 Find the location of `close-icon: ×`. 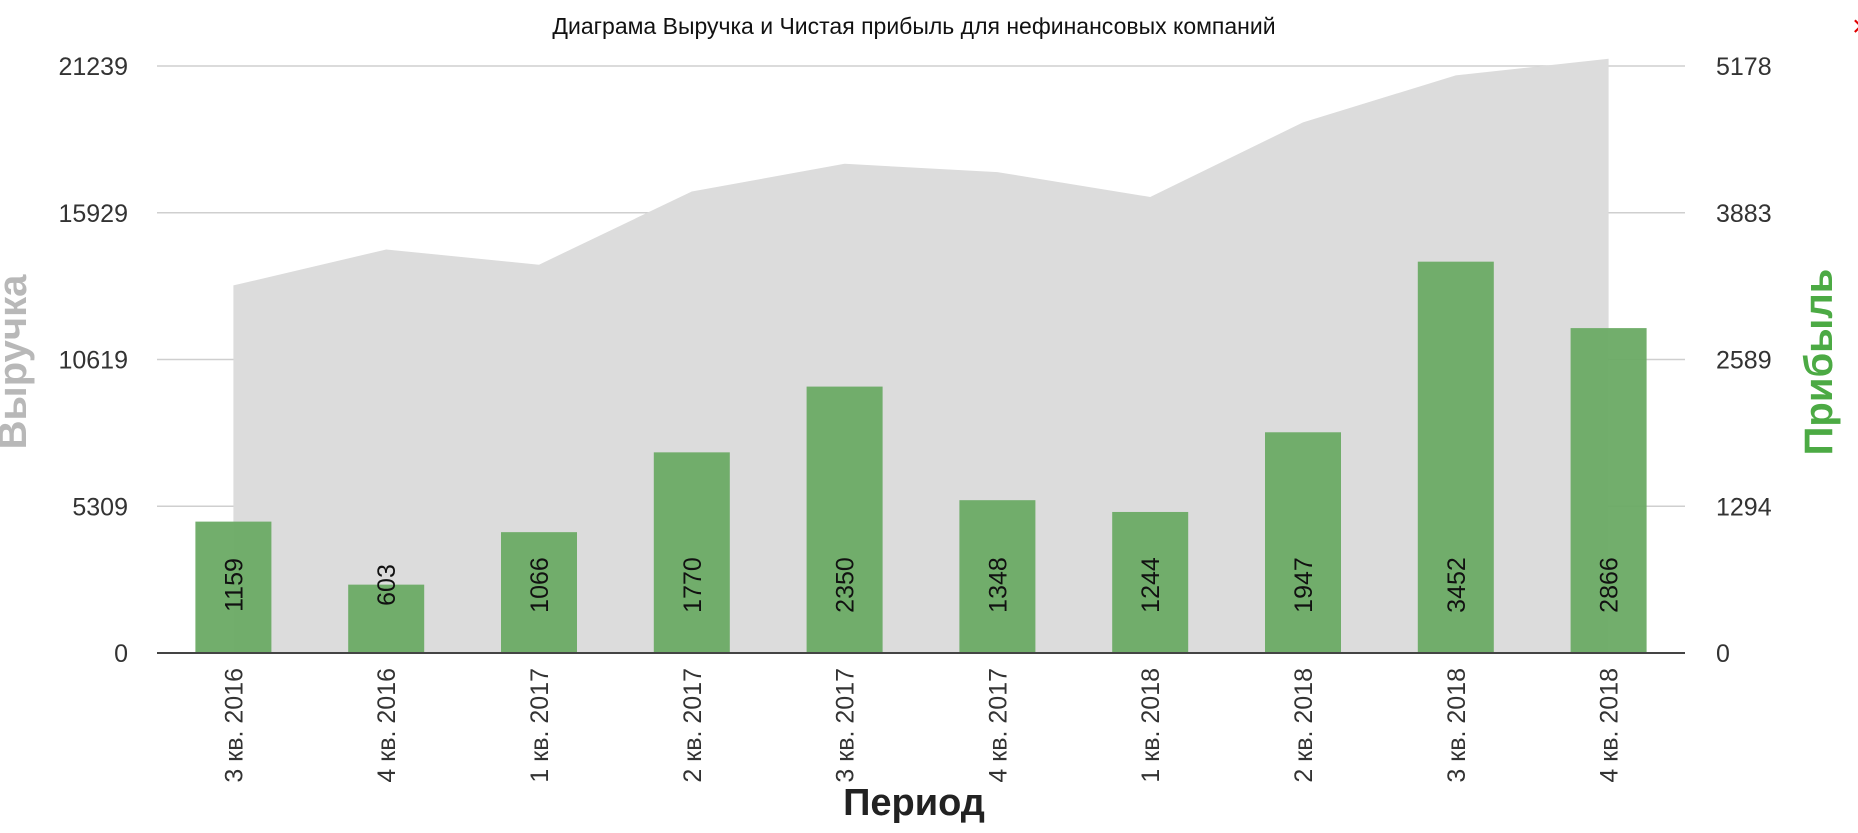

close-icon: × is located at coordinates (1855, 26).